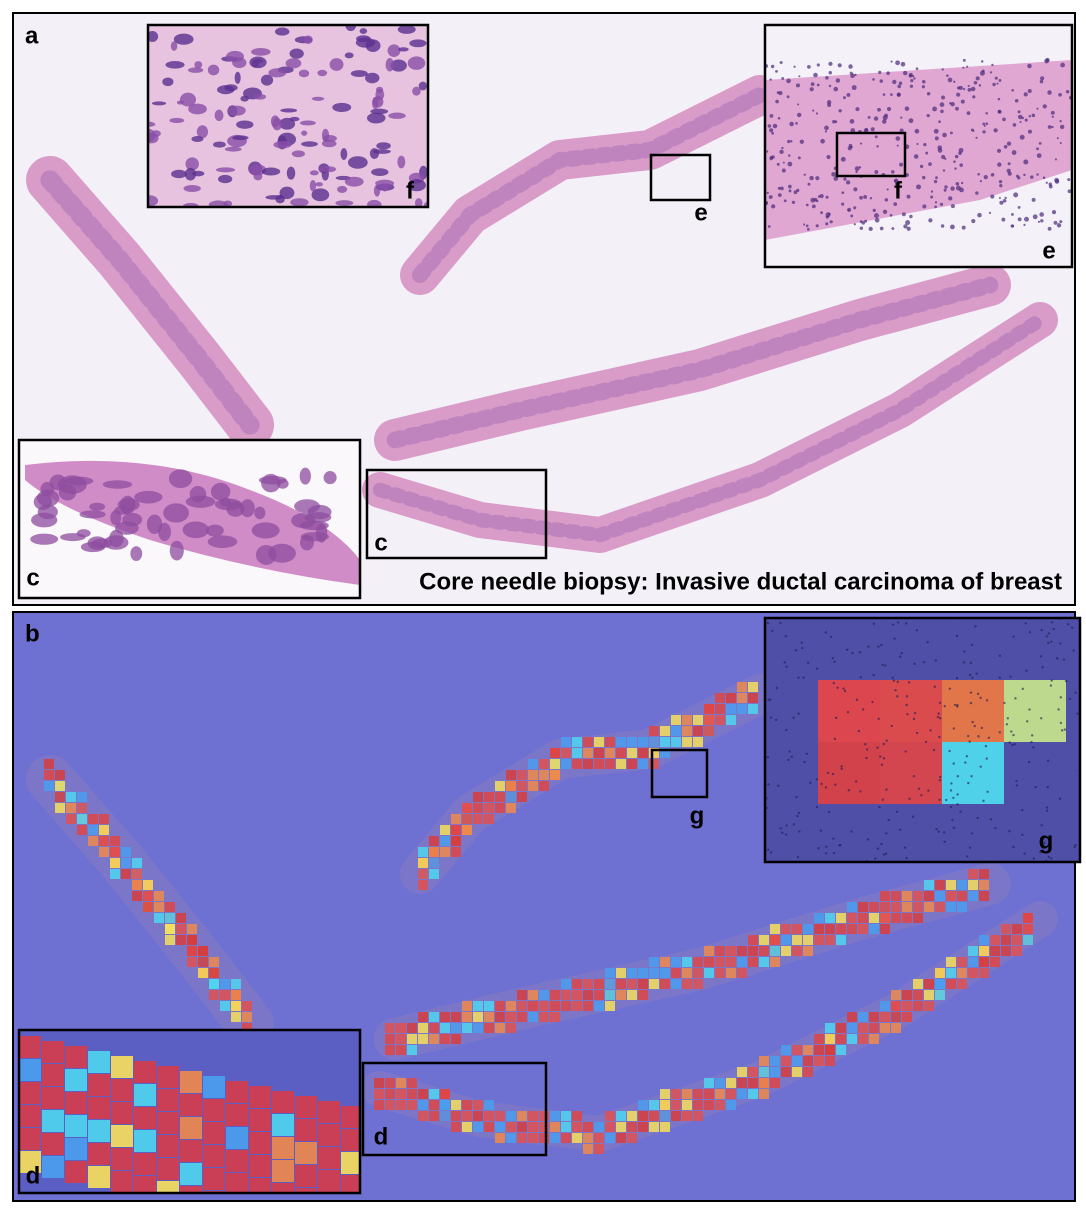  Describe the element at coordinates (1048, 250) in the screenshot. I see `label: e` at that location.